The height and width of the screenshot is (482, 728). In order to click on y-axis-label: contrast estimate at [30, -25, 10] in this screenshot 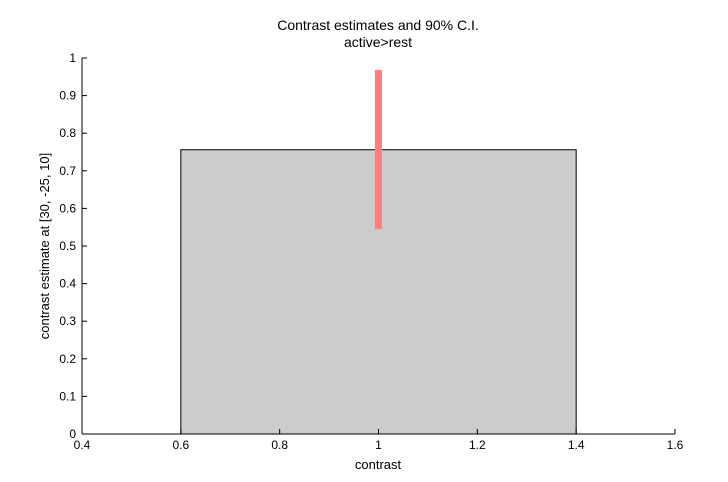, I will do `click(44, 246)`.